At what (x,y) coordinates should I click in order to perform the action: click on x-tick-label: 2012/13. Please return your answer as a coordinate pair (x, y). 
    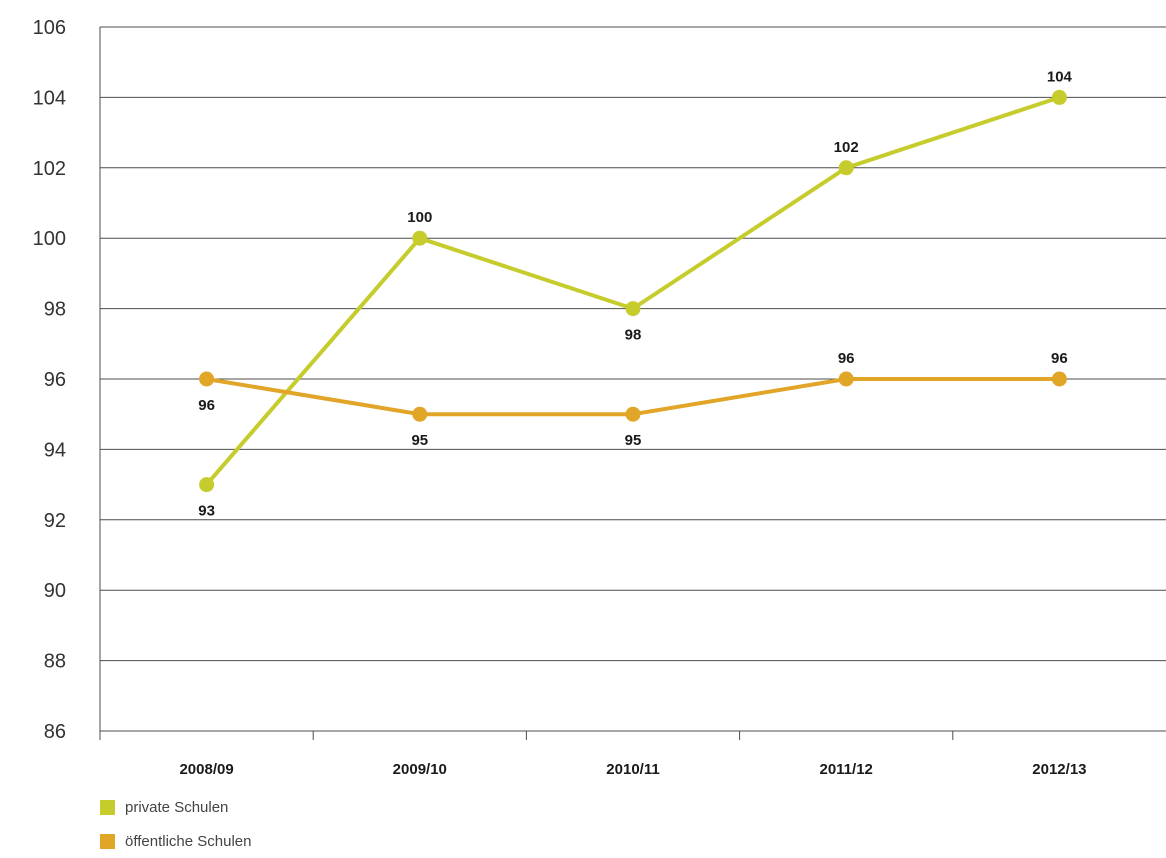
    Looking at the image, I should click on (1059, 769).